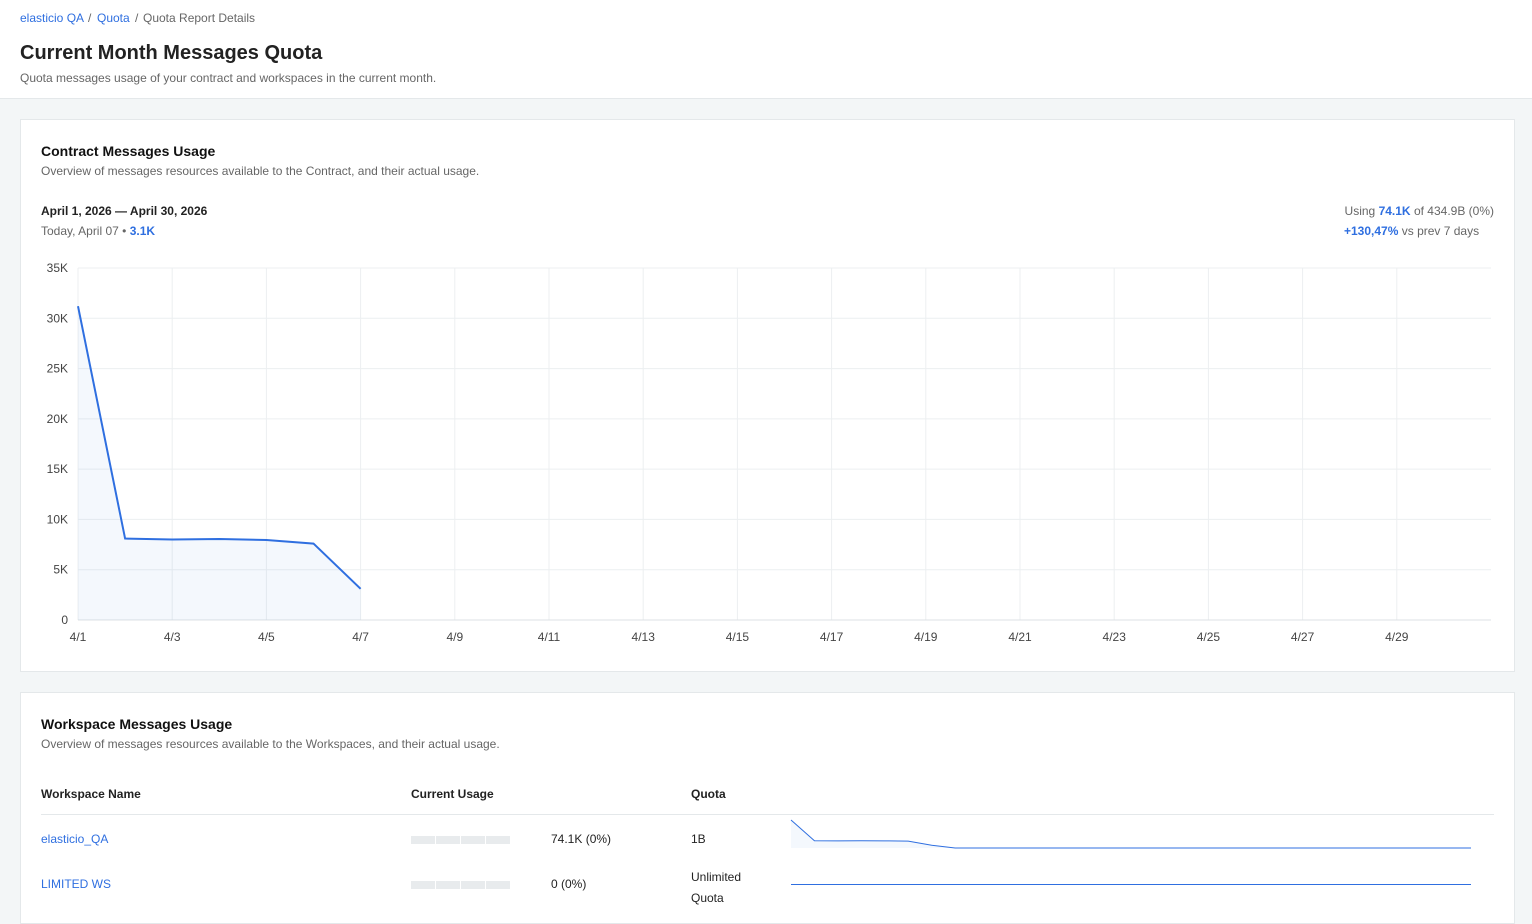 The image size is (1532, 924). I want to click on change: +130,47% vs prev 7 days, so click(1411, 231).